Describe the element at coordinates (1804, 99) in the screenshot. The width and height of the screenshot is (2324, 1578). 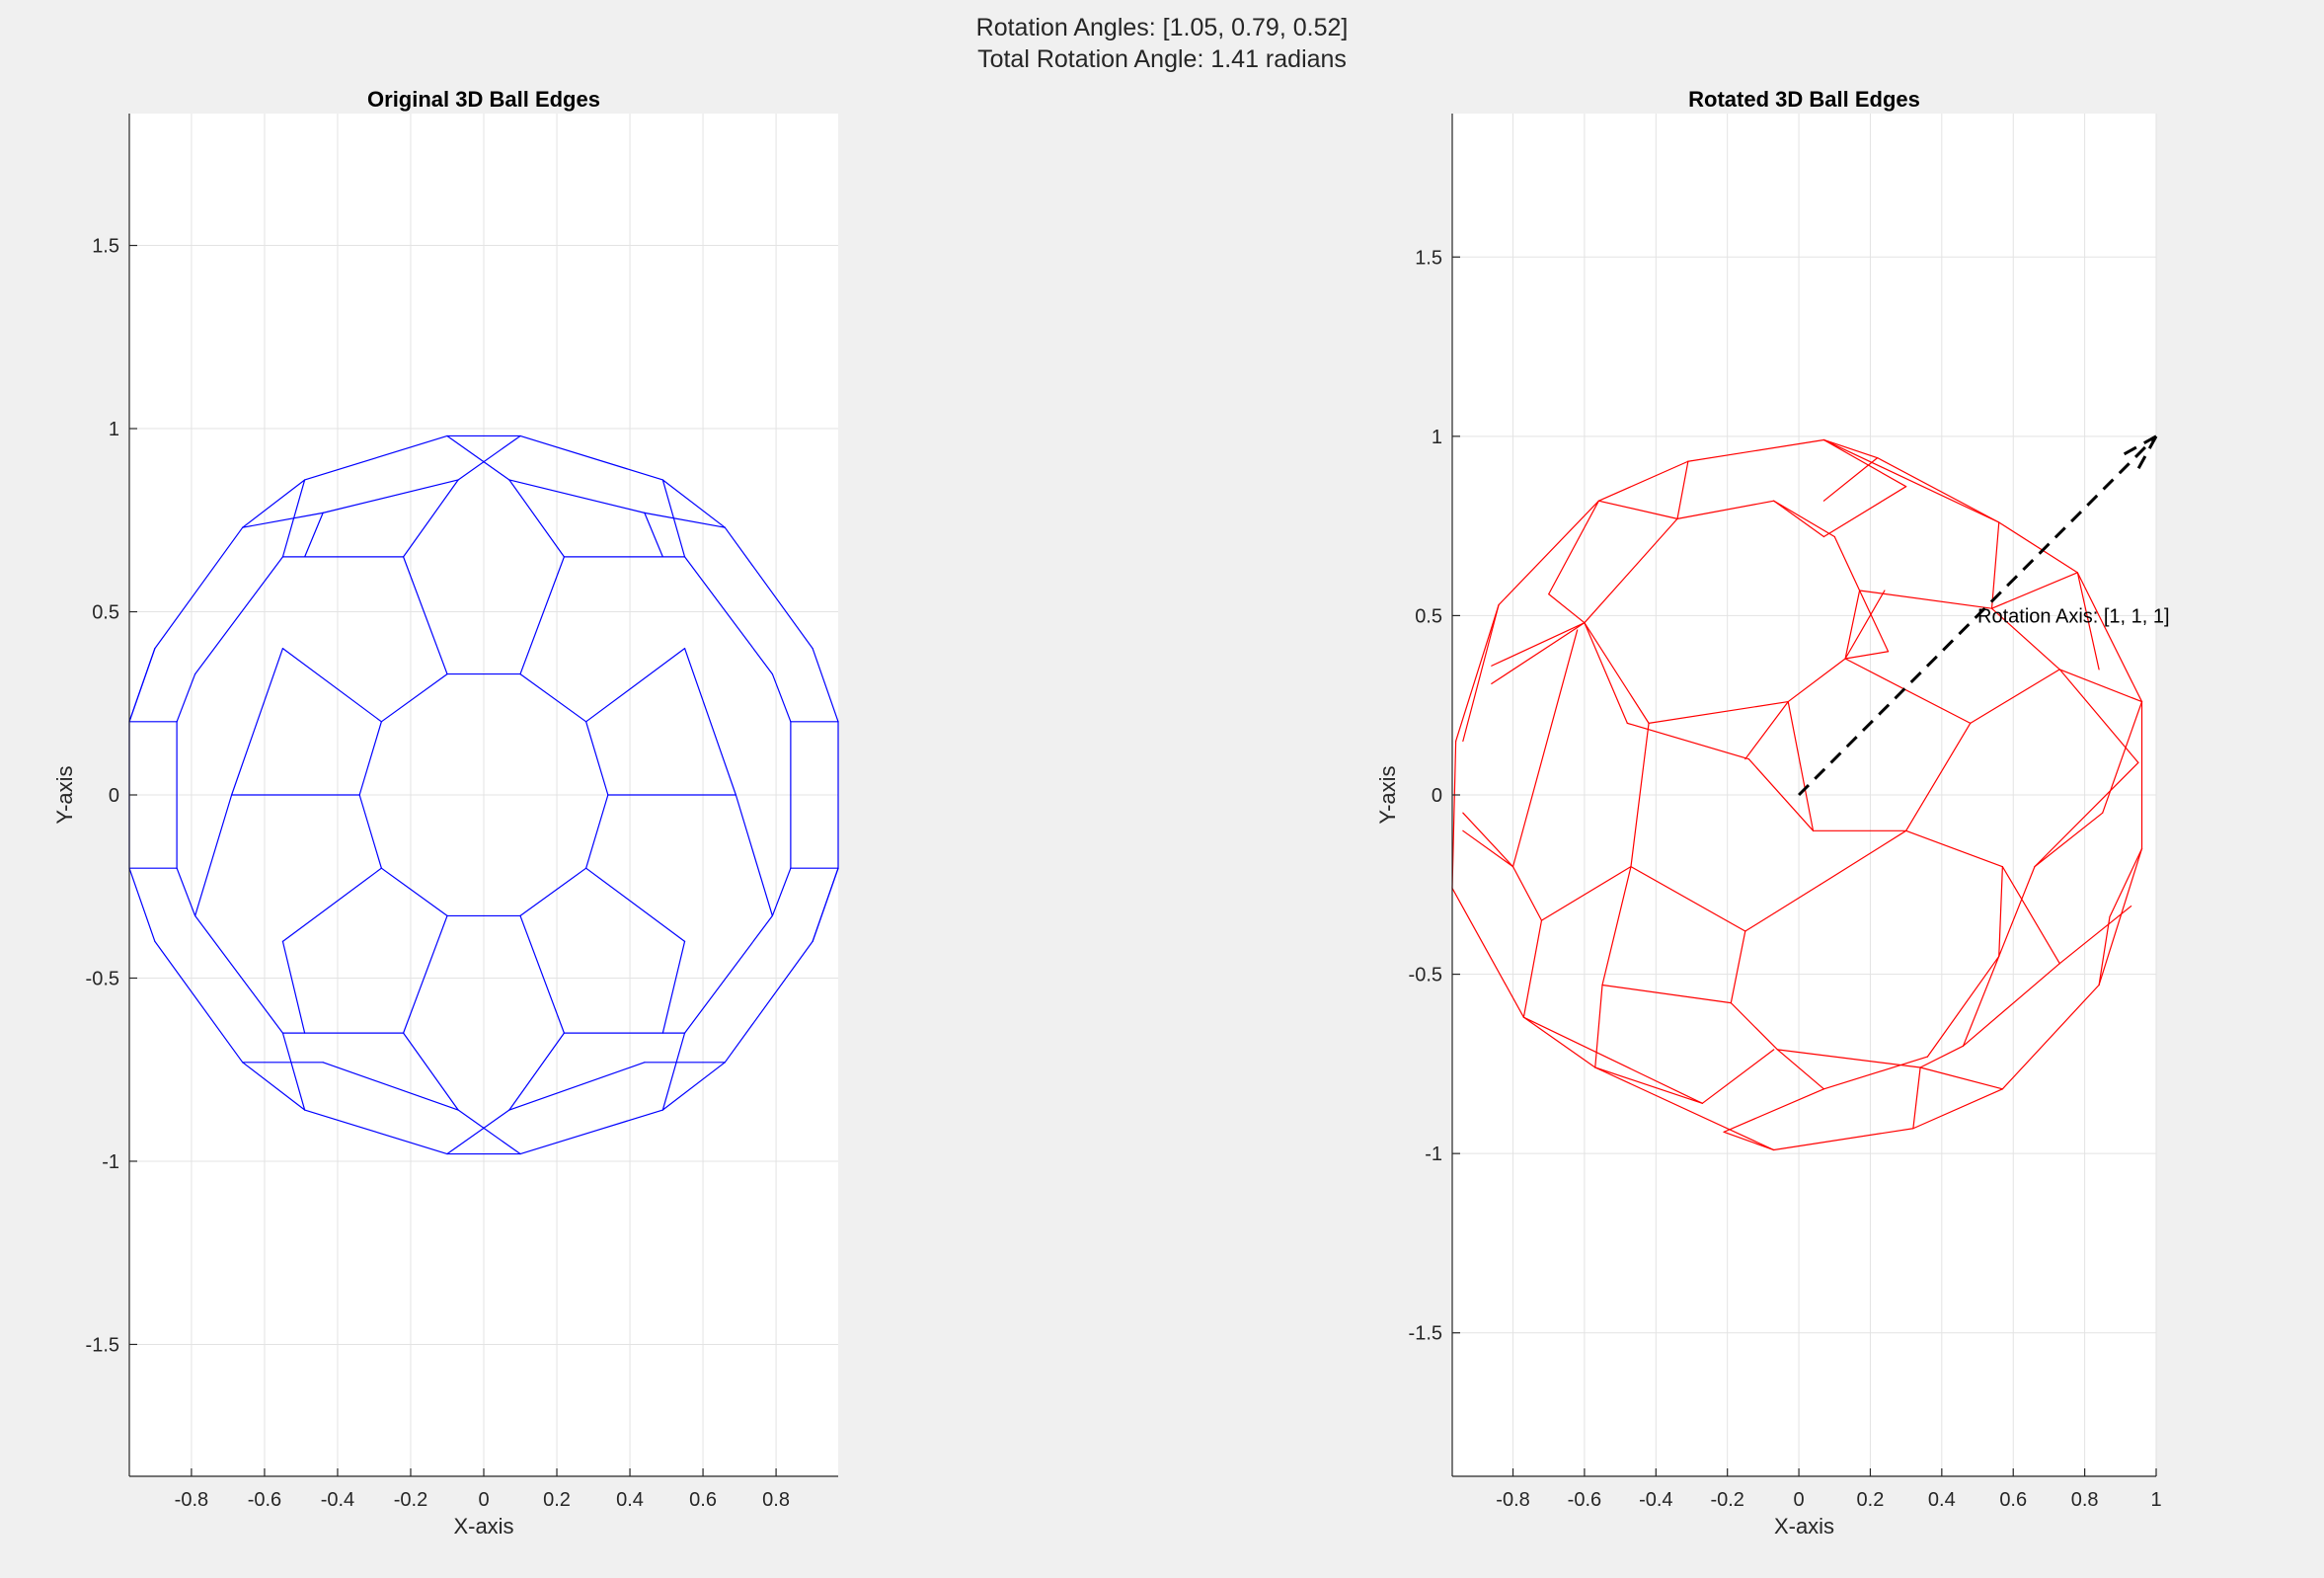
I see `axes-title: Rotated 3D Ball Edges` at that location.